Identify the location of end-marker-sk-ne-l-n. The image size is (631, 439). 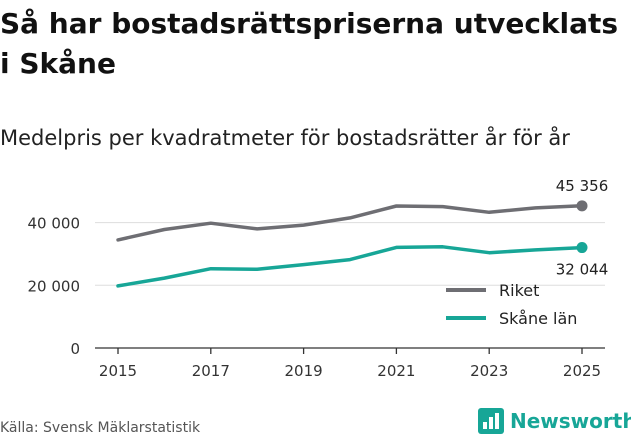
(582, 248).